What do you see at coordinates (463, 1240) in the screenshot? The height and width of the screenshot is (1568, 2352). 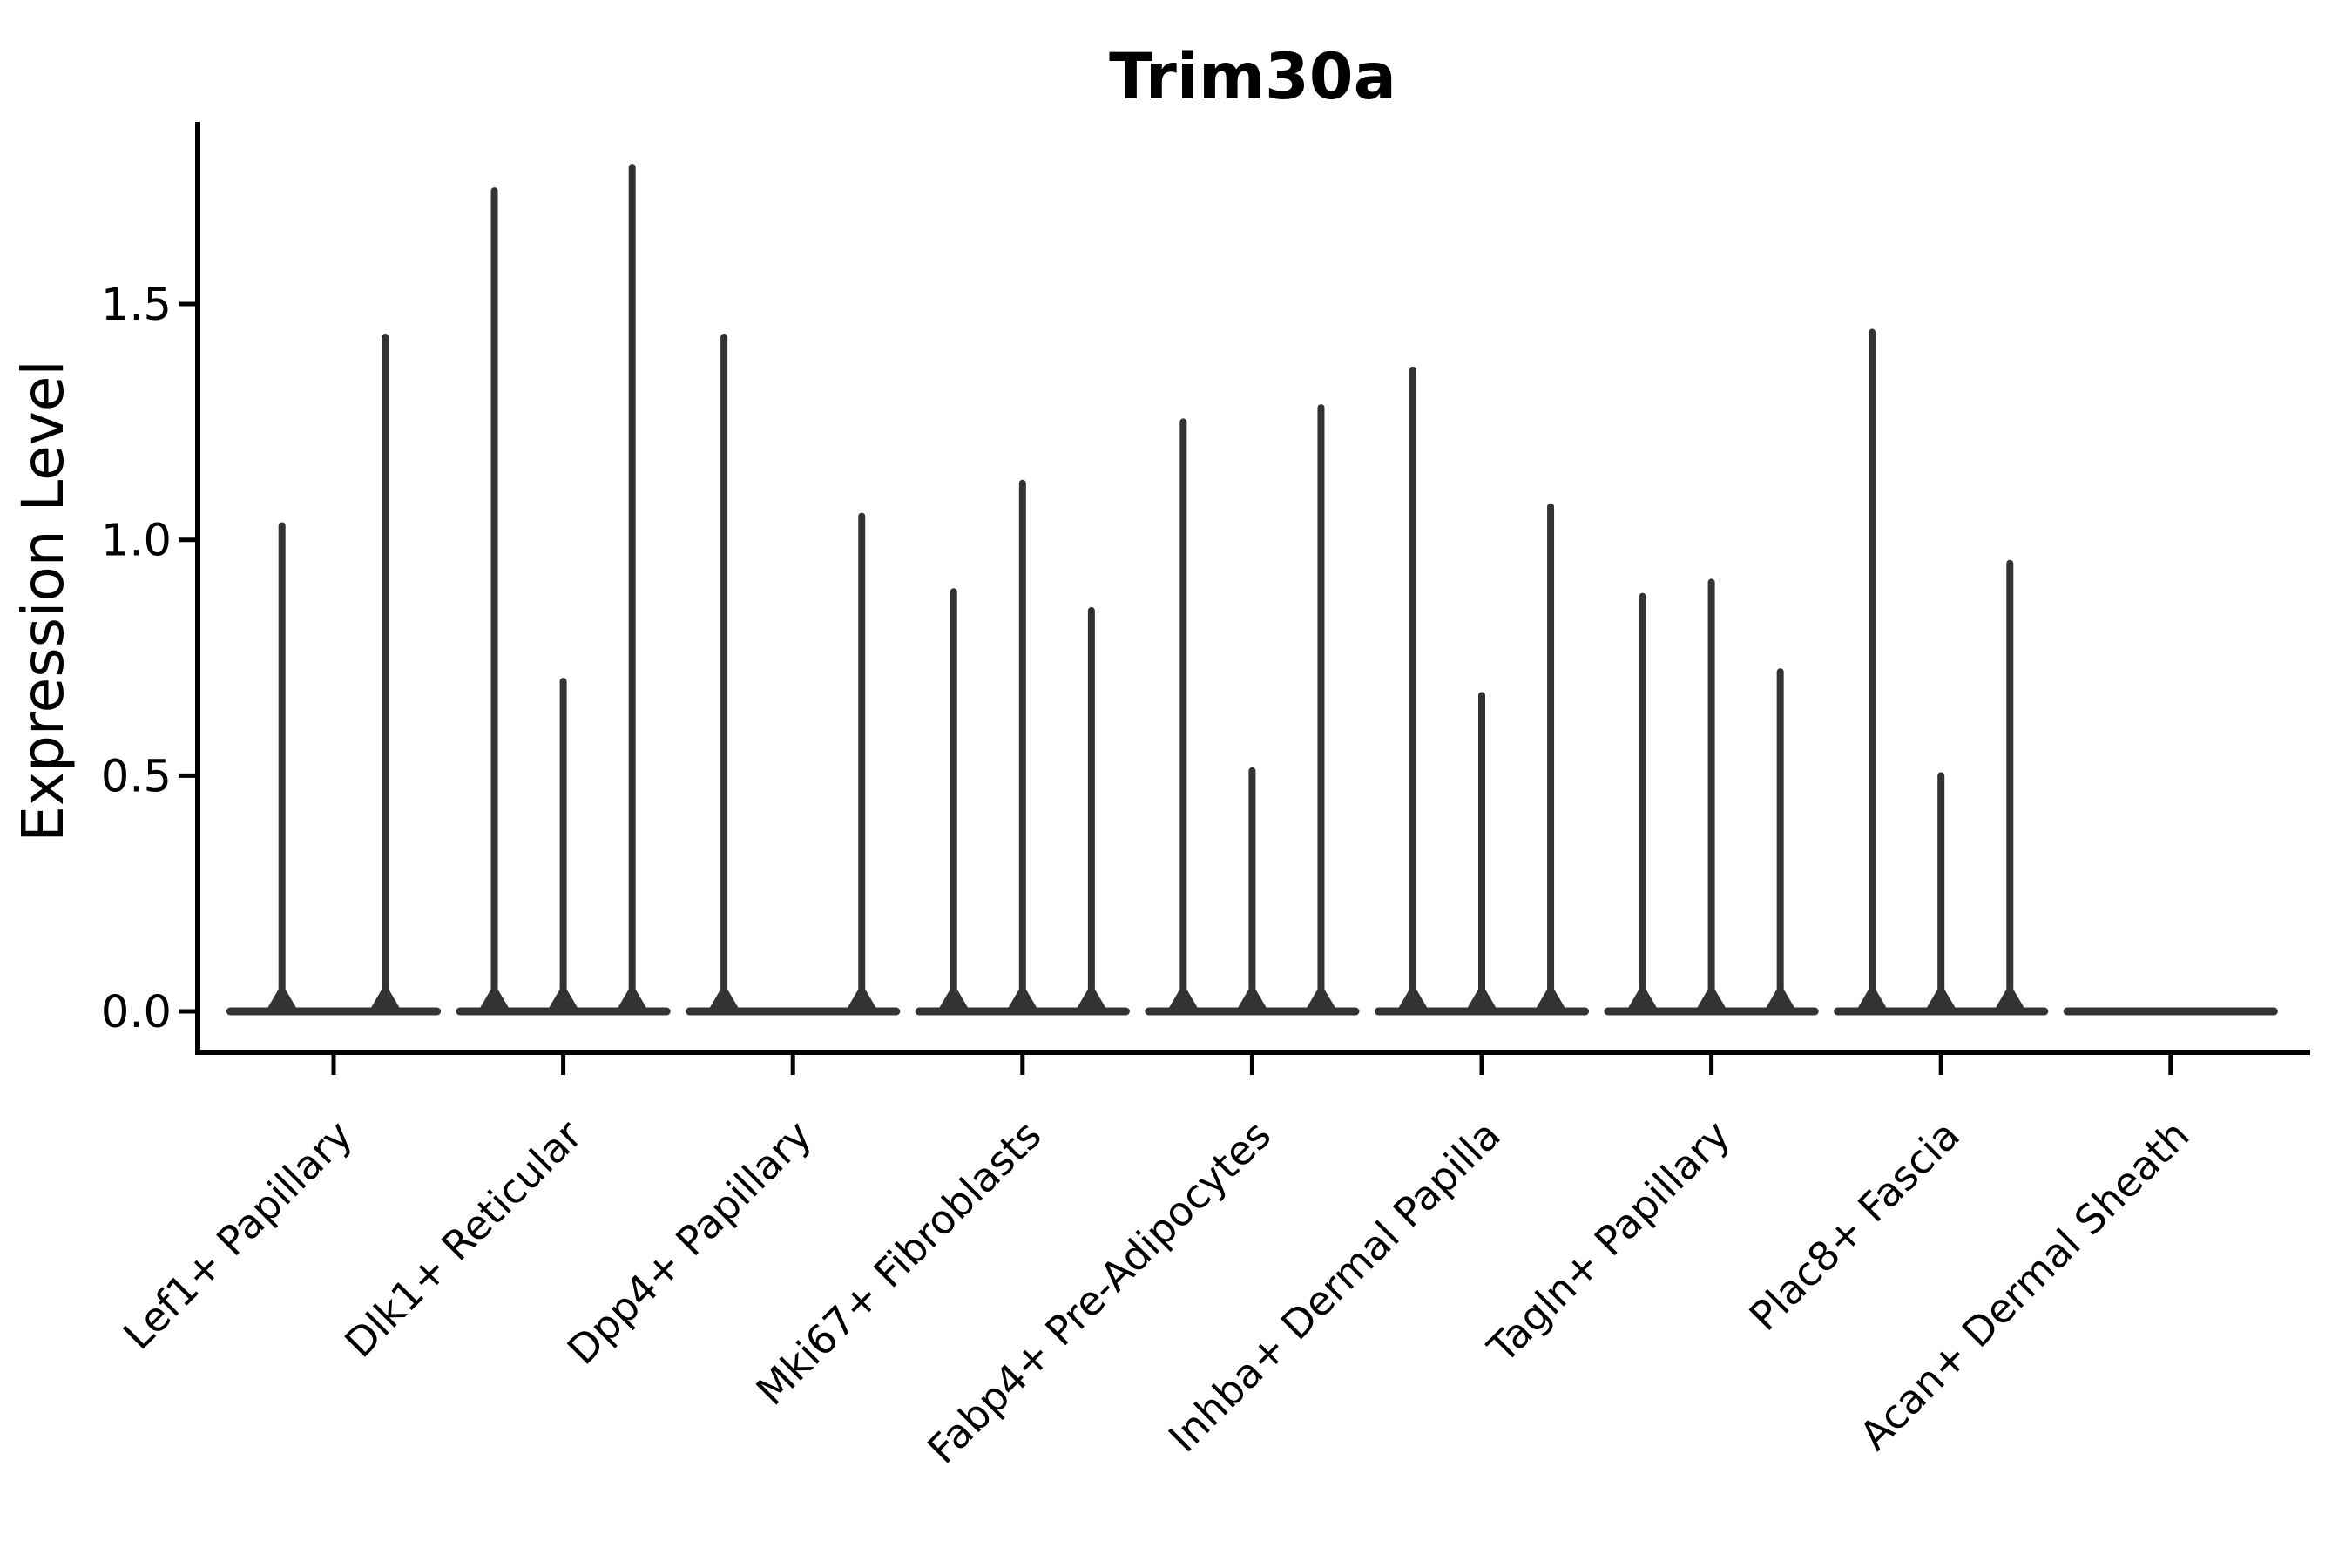 I see `x-tick-label: Dlk1+ Reticular` at bounding box center [463, 1240].